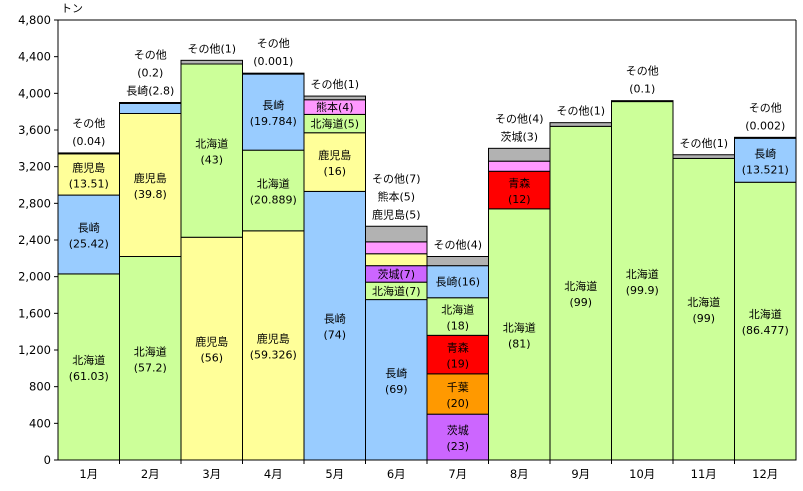 The height and width of the screenshot is (491, 803). Describe the element at coordinates (703, 318) in the screenshot. I see `segment-sublabel: (99)` at that location.